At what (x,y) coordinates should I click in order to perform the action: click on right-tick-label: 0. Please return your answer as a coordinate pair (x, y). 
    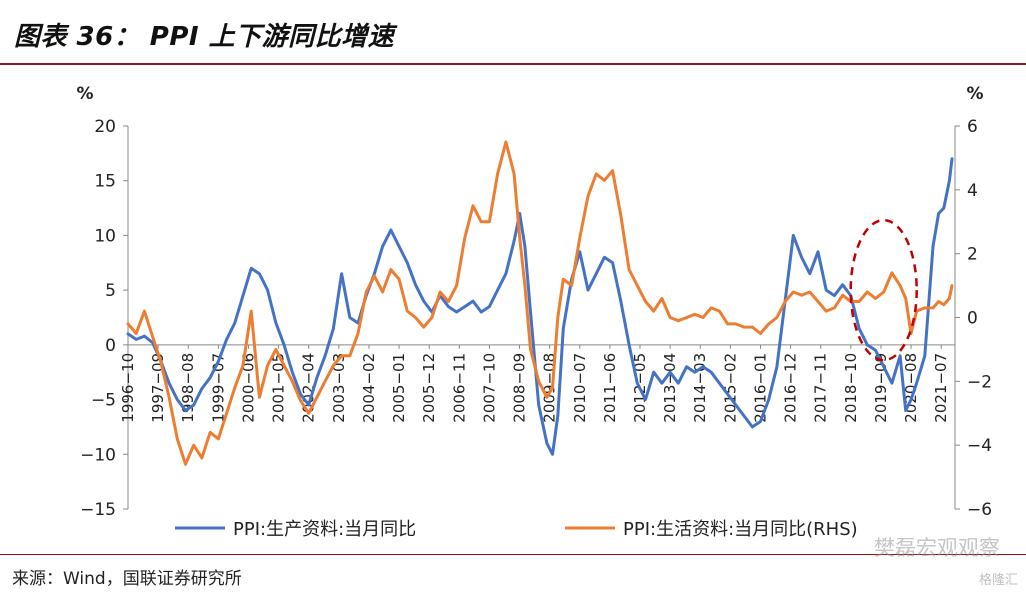
    Looking at the image, I should click on (972, 319).